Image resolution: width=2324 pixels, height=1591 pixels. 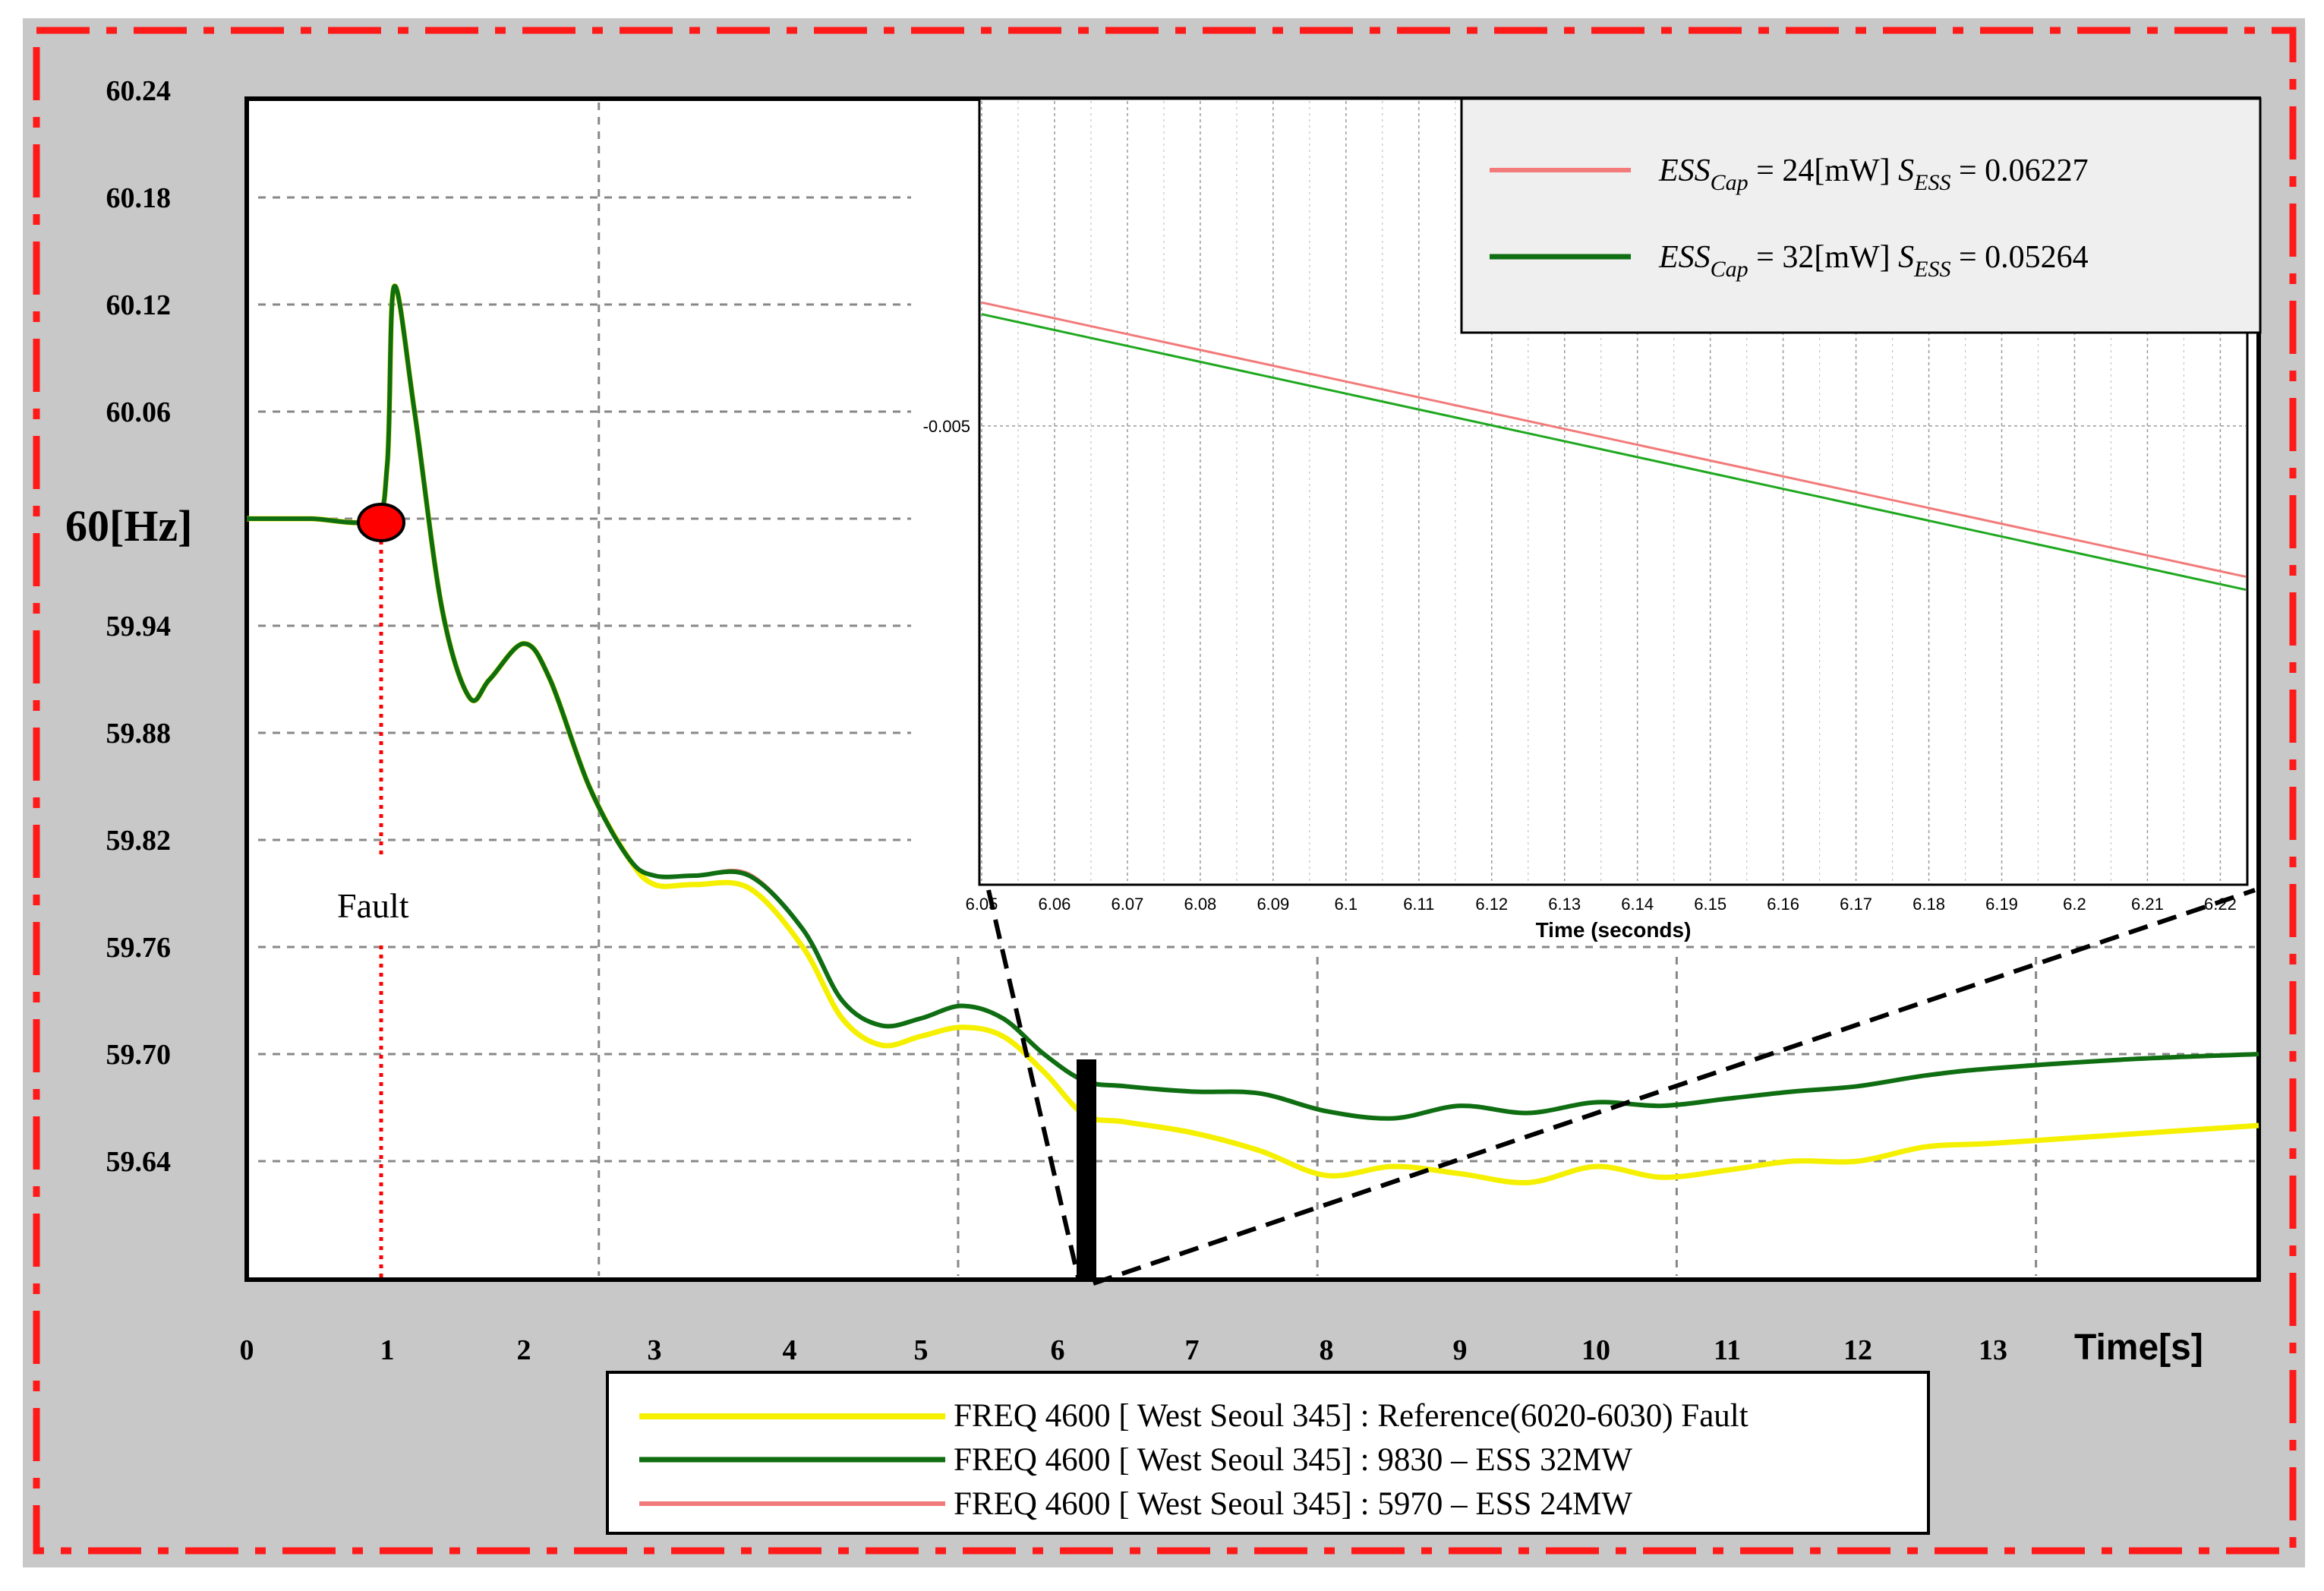 What do you see at coordinates (1874, 261) in the screenshot?
I see `inset-legend-label-32mw: ESSCap = 32[mW] SESS = 0.05264` at bounding box center [1874, 261].